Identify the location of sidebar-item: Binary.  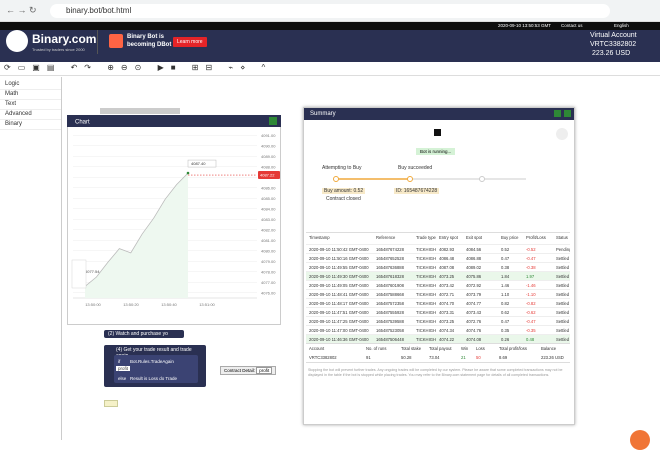
(30, 125).